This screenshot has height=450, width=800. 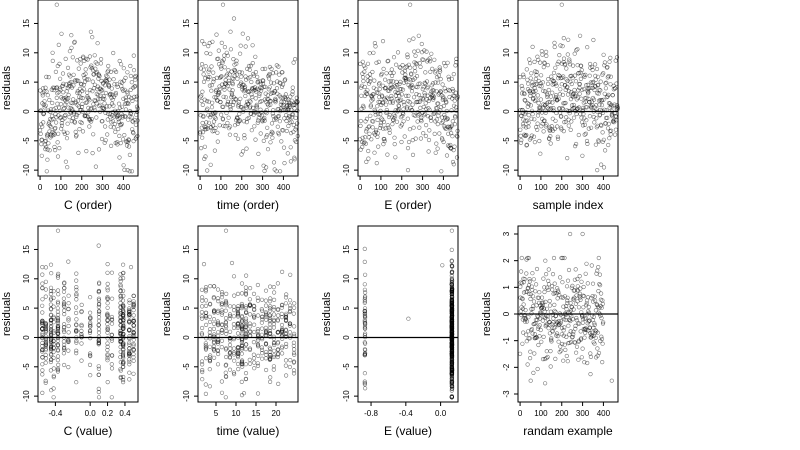 What do you see at coordinates (408, 314) in the screenshot?
I see `points-e-value` at bounding box center [408, 314].